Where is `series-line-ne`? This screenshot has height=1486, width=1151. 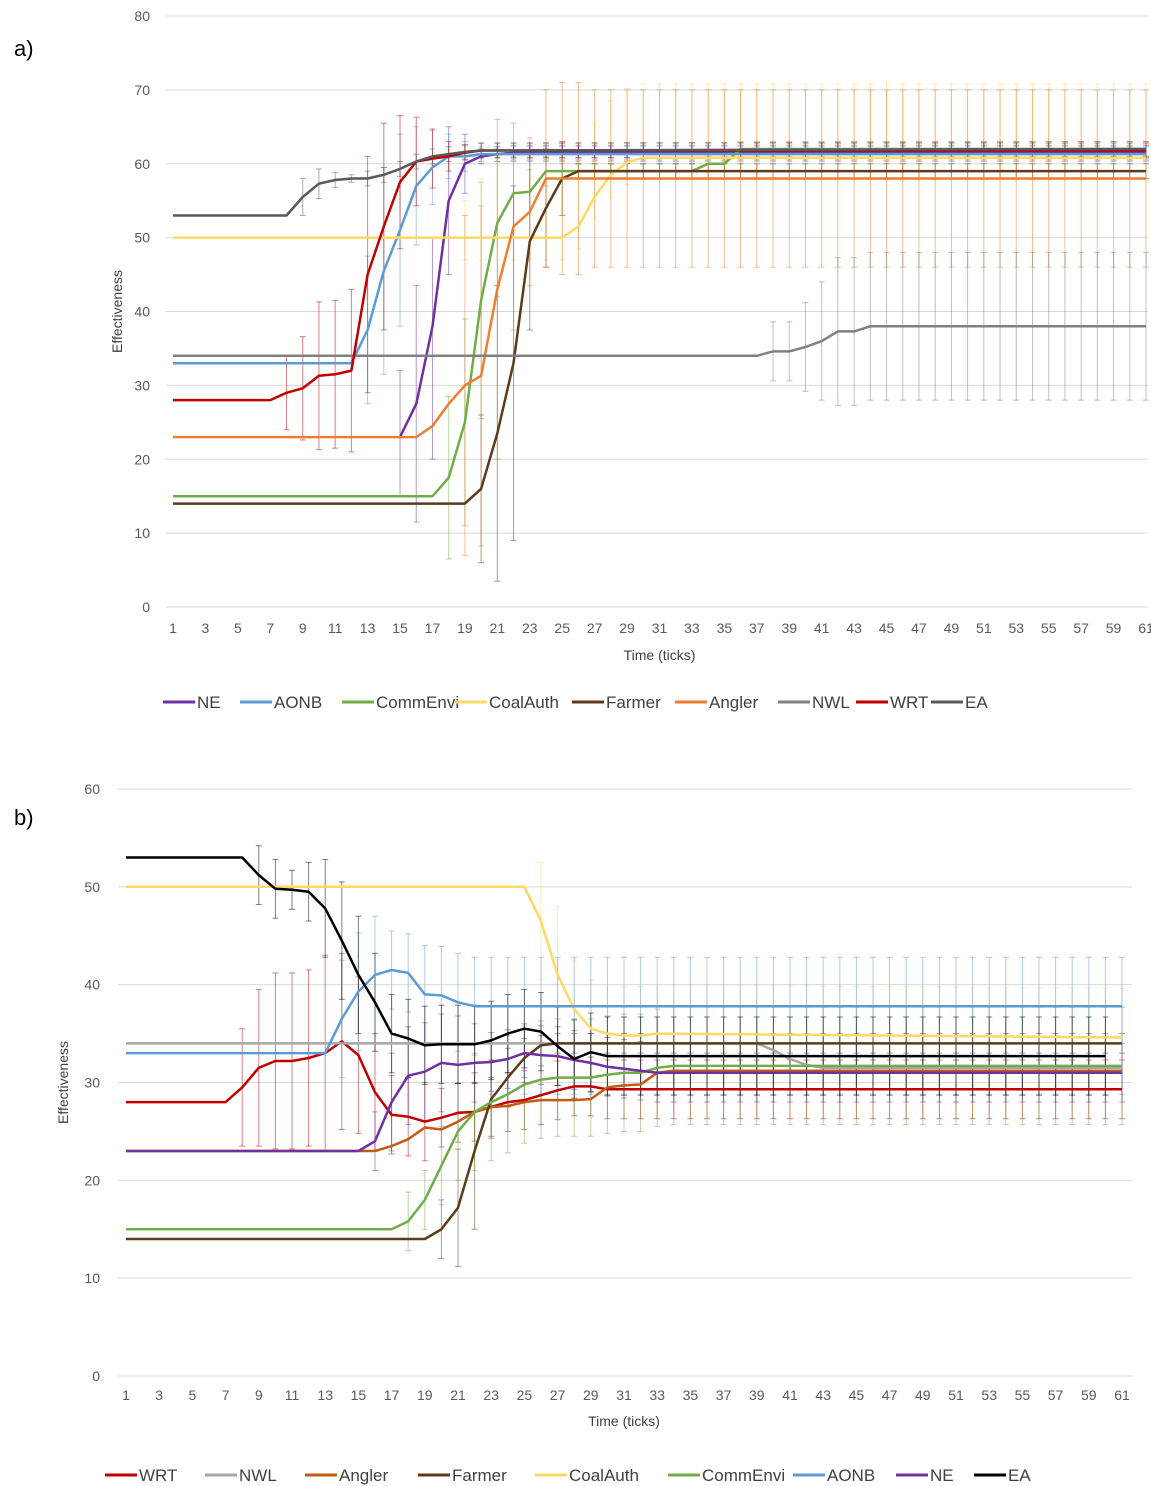 series-line-ne is located at coordinates (624, 1102).